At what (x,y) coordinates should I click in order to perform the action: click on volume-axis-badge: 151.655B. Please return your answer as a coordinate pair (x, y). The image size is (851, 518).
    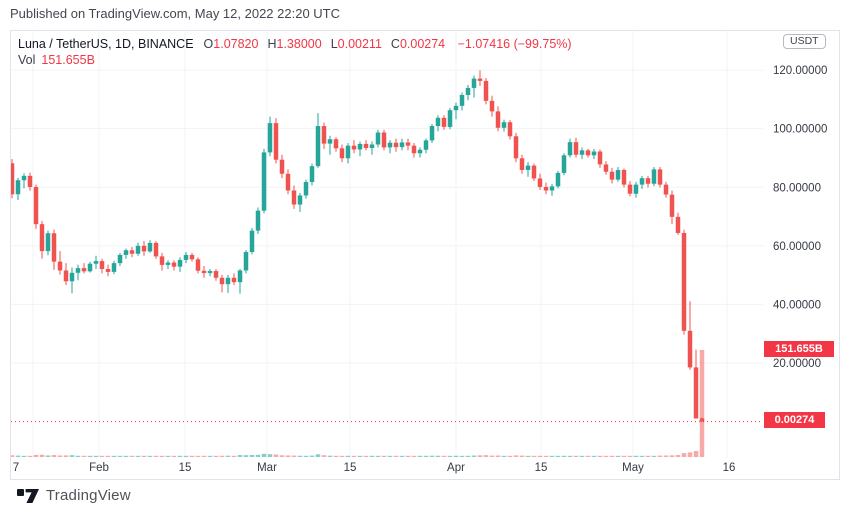
    Looking at the image, I should click on (799, 349).